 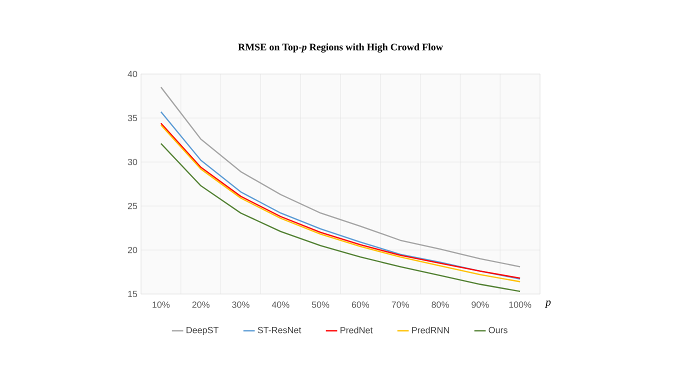 What do you see at coordinates (241, 305) in the screenshot?
I see `x-tick-label: 30%` at bounding box center [241, 305].